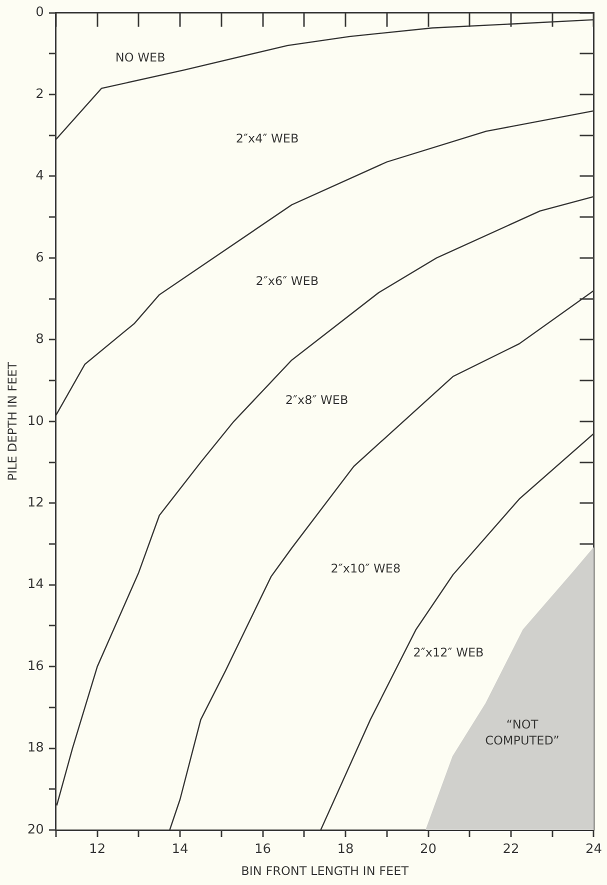  Describe the element at coordinates (40, 258) in the screenshot. I see `y-tick-label: 6` at that location.